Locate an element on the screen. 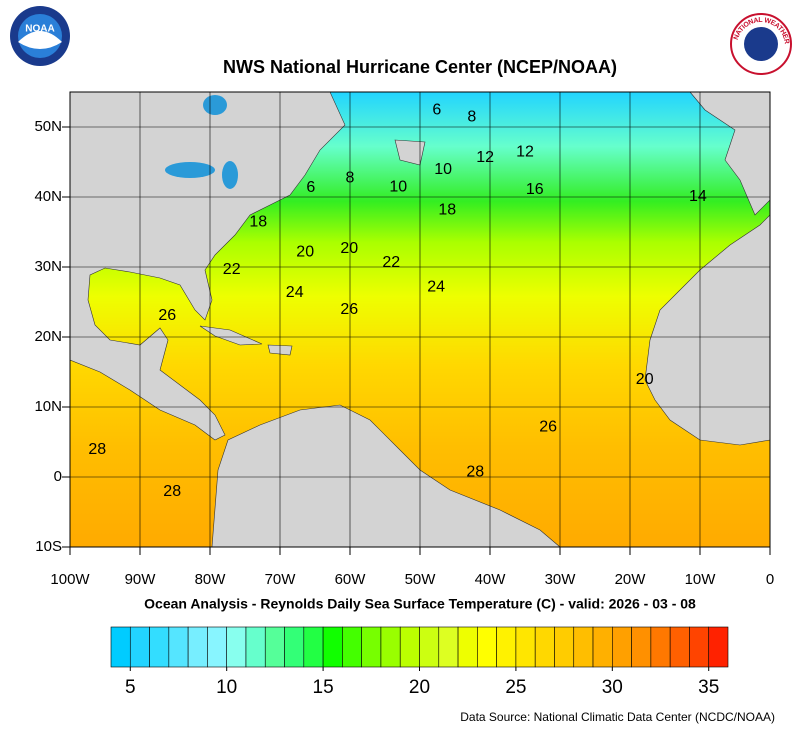 This screenshot has height=737, width=800. colorbar-tick-label: 20 is located at coordinates (419, 687).